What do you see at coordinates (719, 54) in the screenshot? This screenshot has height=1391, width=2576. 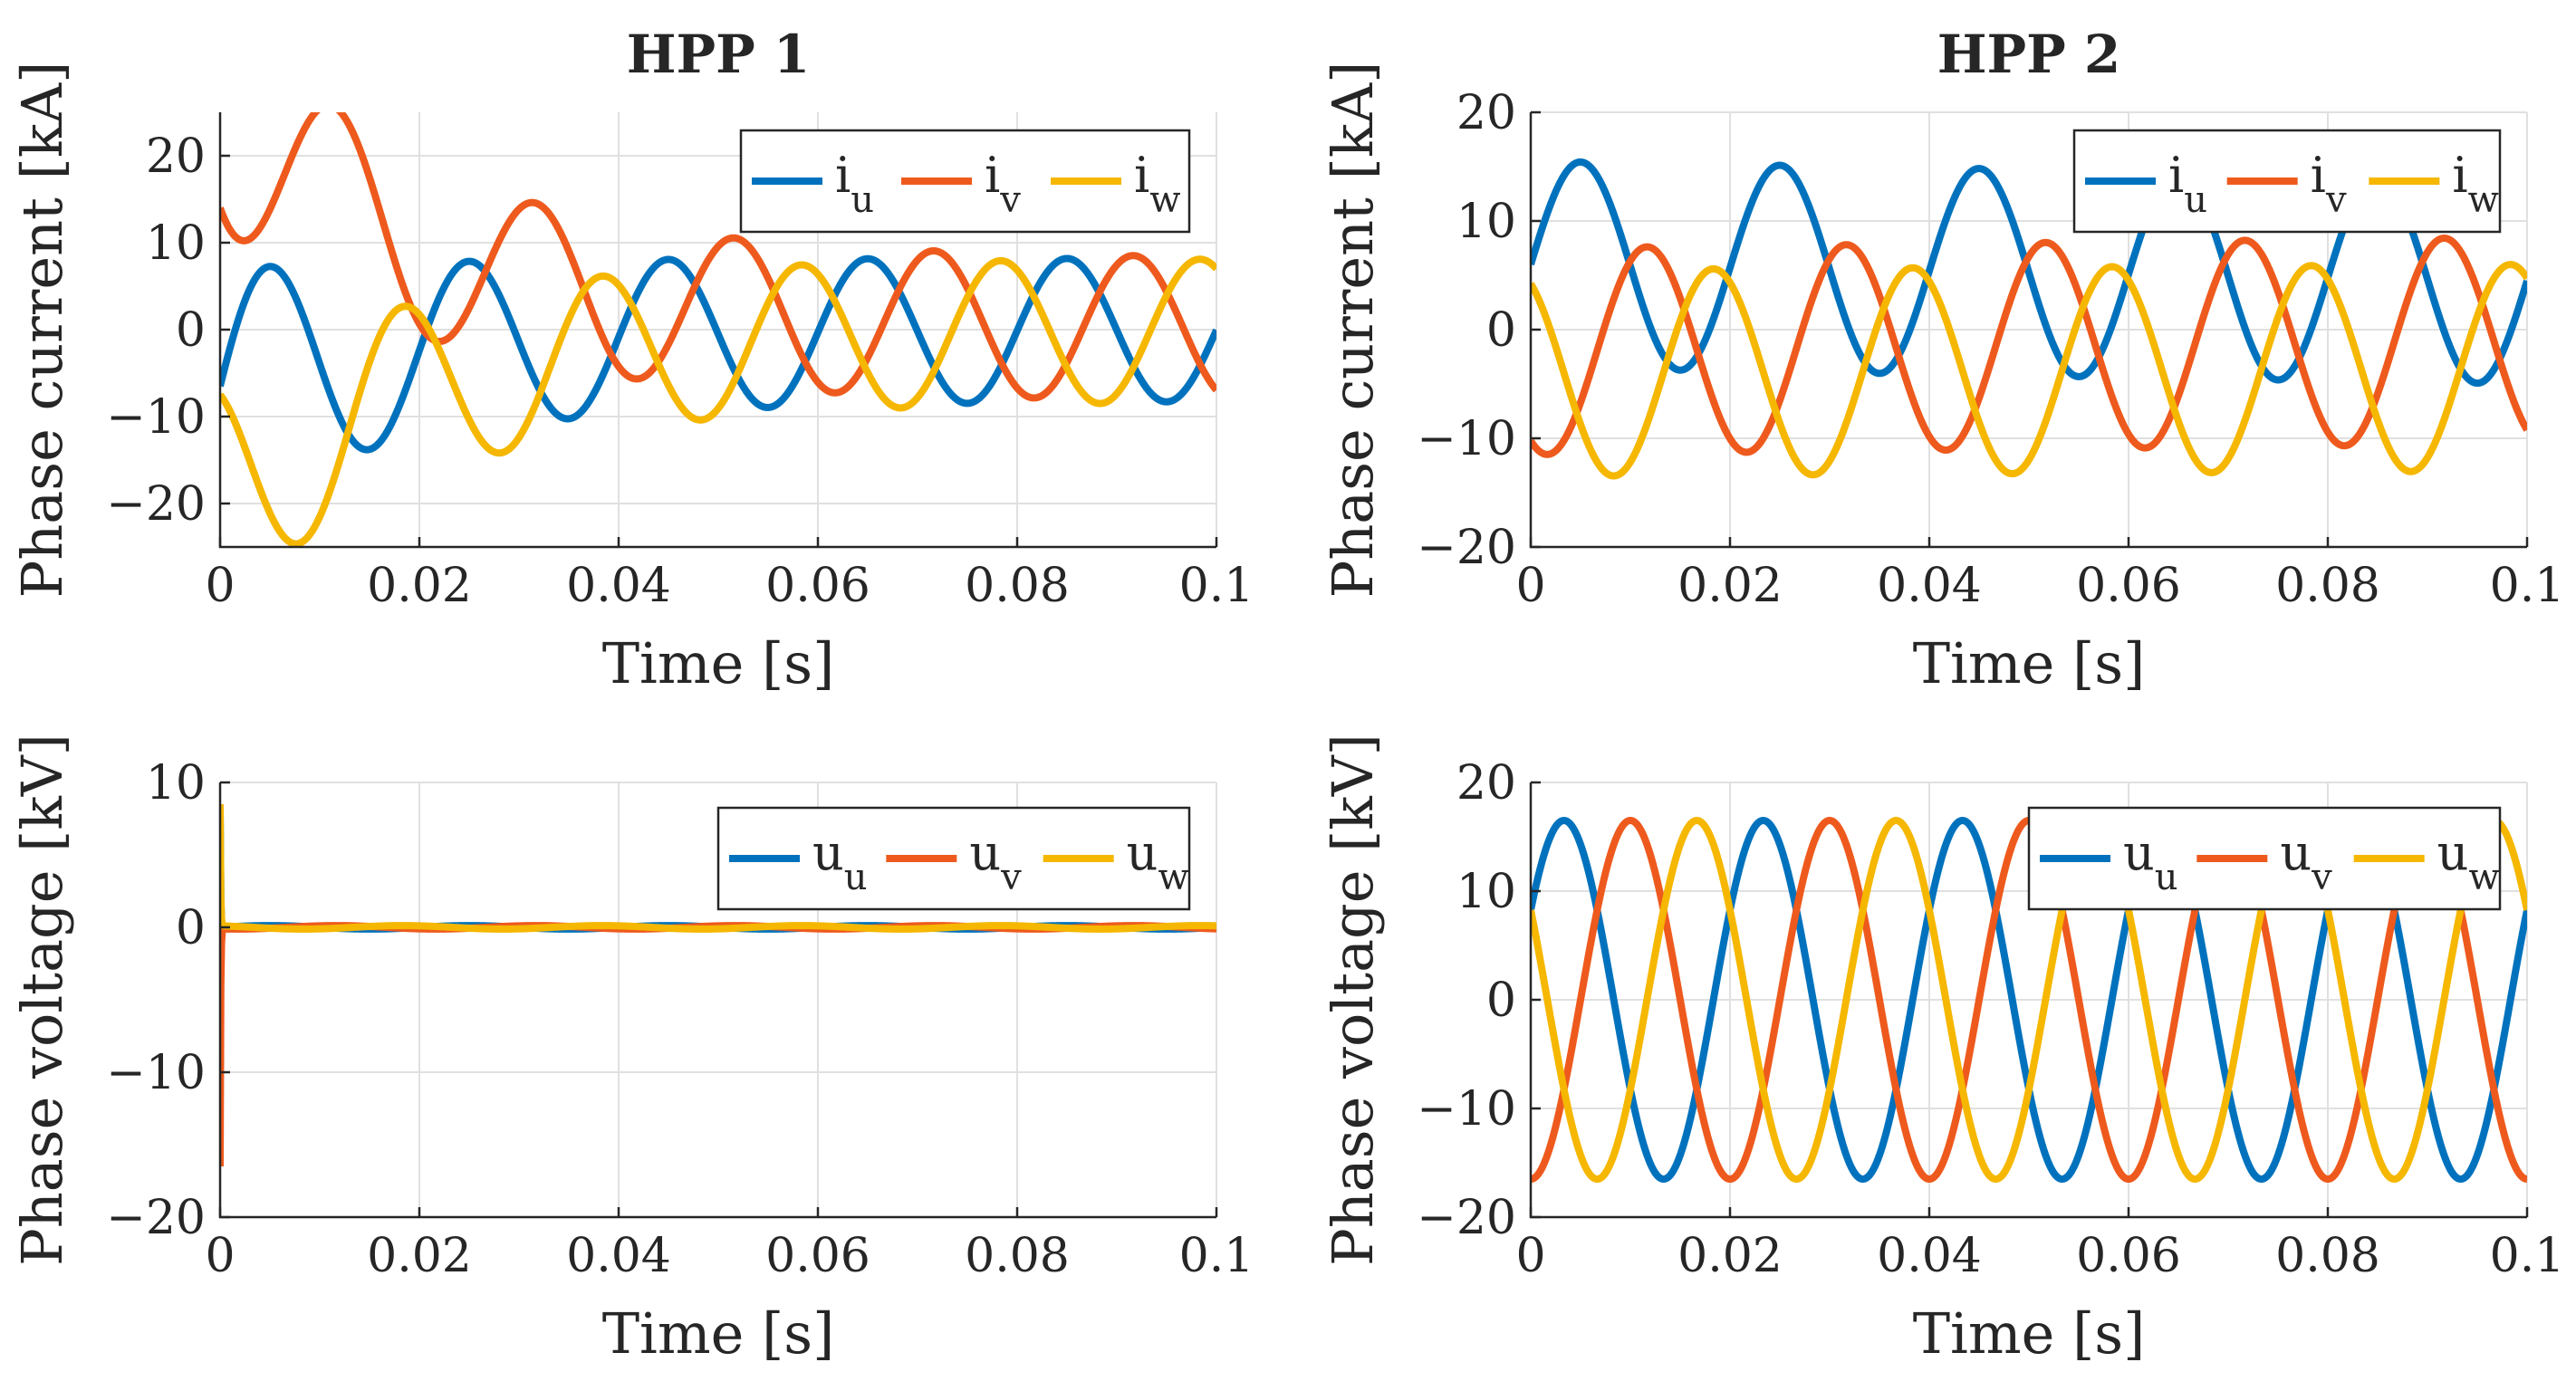 I see `chart-title: HPP 1` at bounding box center [719, 54].